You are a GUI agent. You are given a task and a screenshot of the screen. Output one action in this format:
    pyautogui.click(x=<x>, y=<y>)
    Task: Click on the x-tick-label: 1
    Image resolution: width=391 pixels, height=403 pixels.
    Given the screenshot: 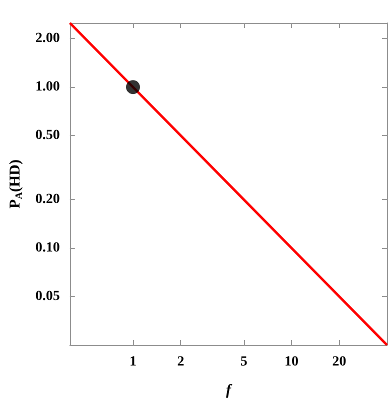 What is the action you would take?
    pyautogui.click(x=132, y=362)
    